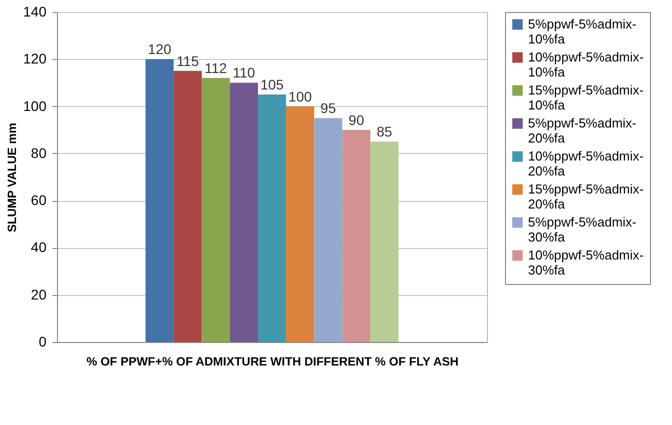 The image size is (672, 425). I want to click on y-tick-label: 120, so click(35, 58).